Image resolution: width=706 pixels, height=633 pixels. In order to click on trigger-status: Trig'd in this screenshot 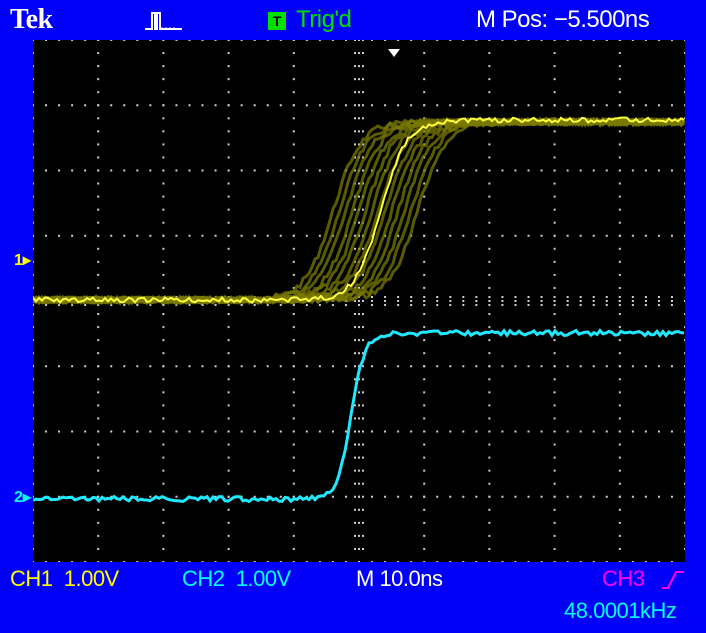, I will do `click(324, 19)`.